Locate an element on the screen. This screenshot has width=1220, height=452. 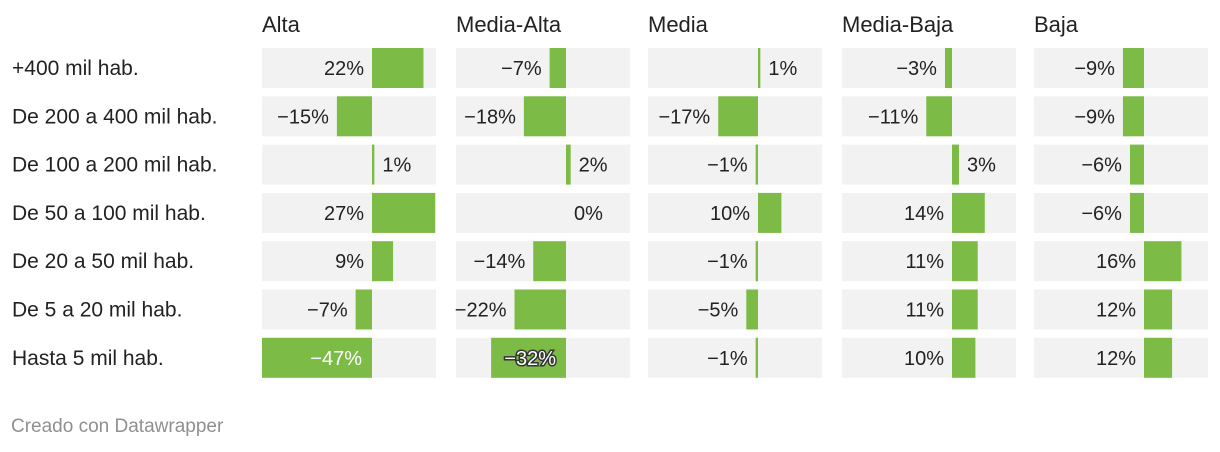
value-label: −18% is located at coordinates (490, 117).